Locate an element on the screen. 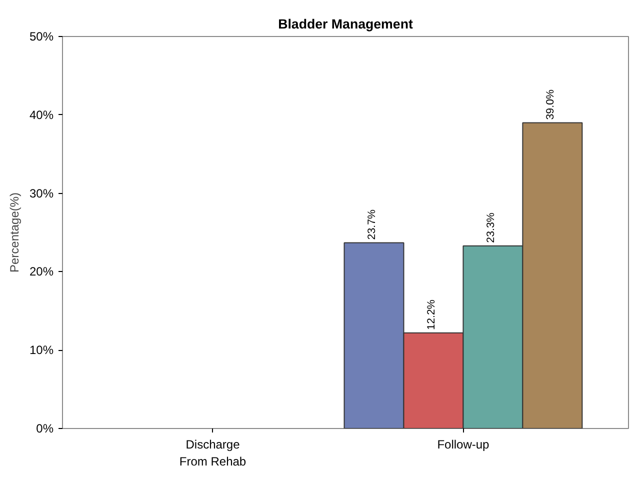  data-label: 12.2% is located at coordinates (431, 314).